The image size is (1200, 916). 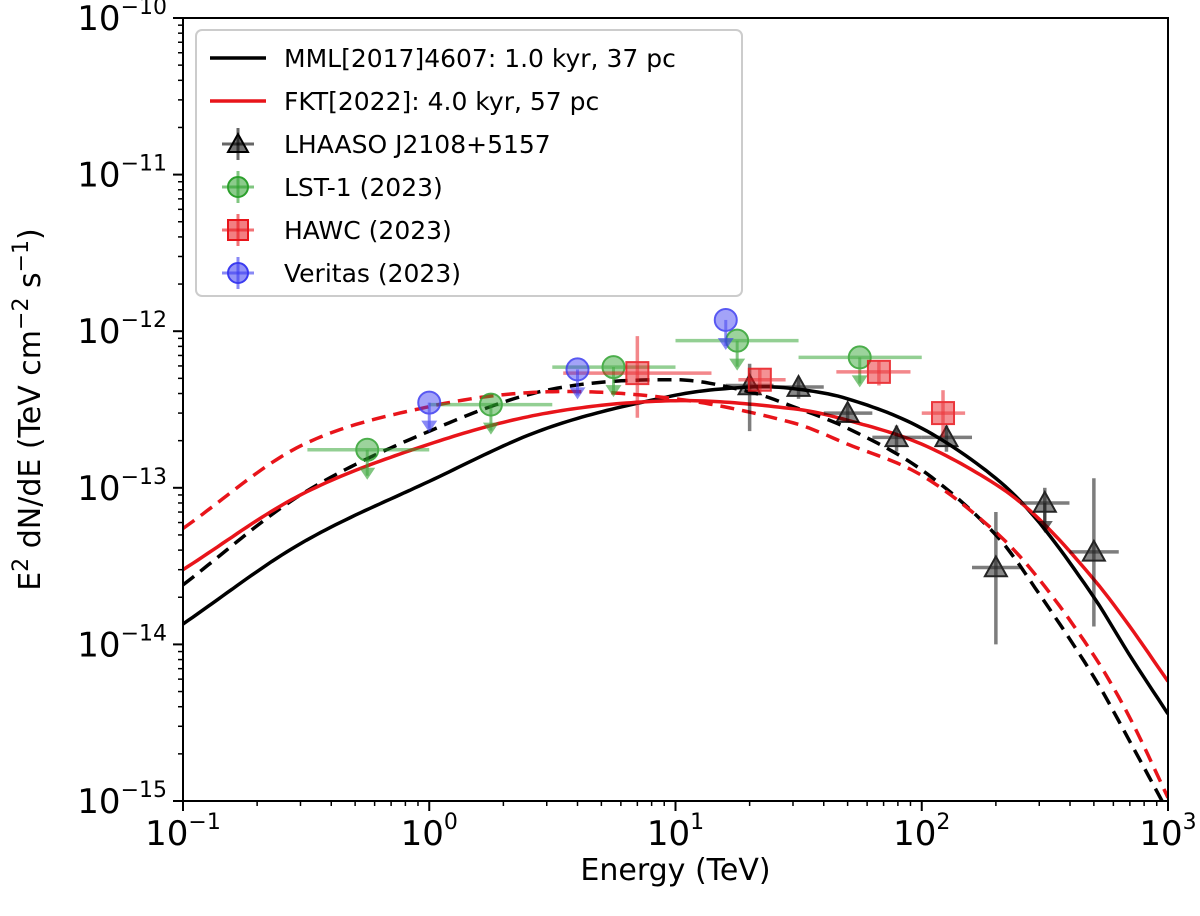 What do you see at coordinates (144, 790) in the screenshot?
I see `y-tick-exponent: −15` at bounding box center [144, 790].